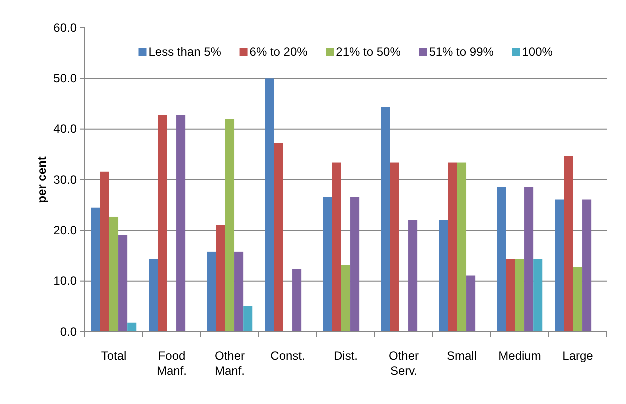  Describe the element at coordinates (66, 231) in the screenshot. I see `y-tick-label: 20.0` at that location.